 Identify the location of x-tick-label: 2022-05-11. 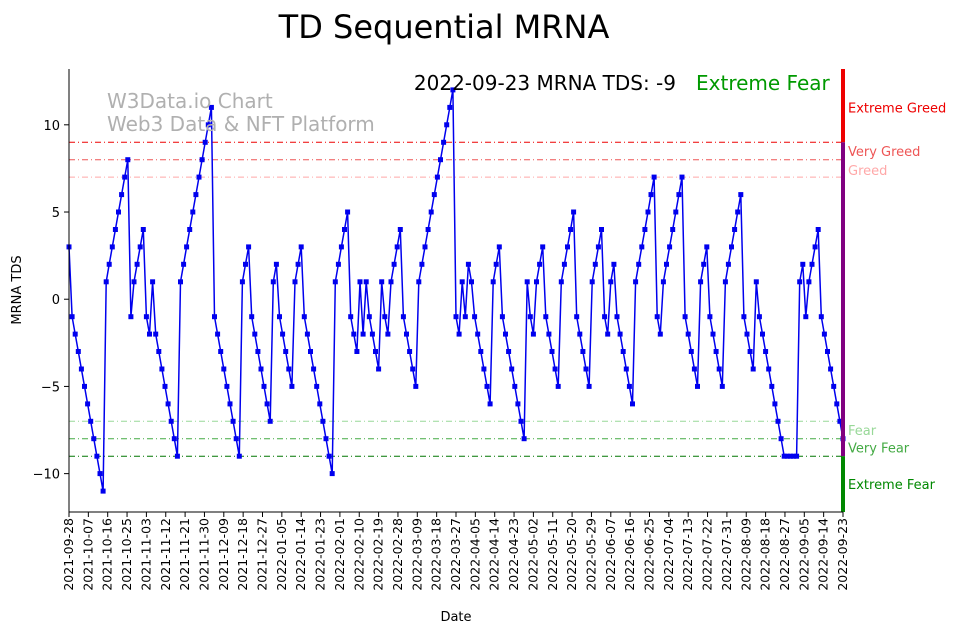
(552, 554).